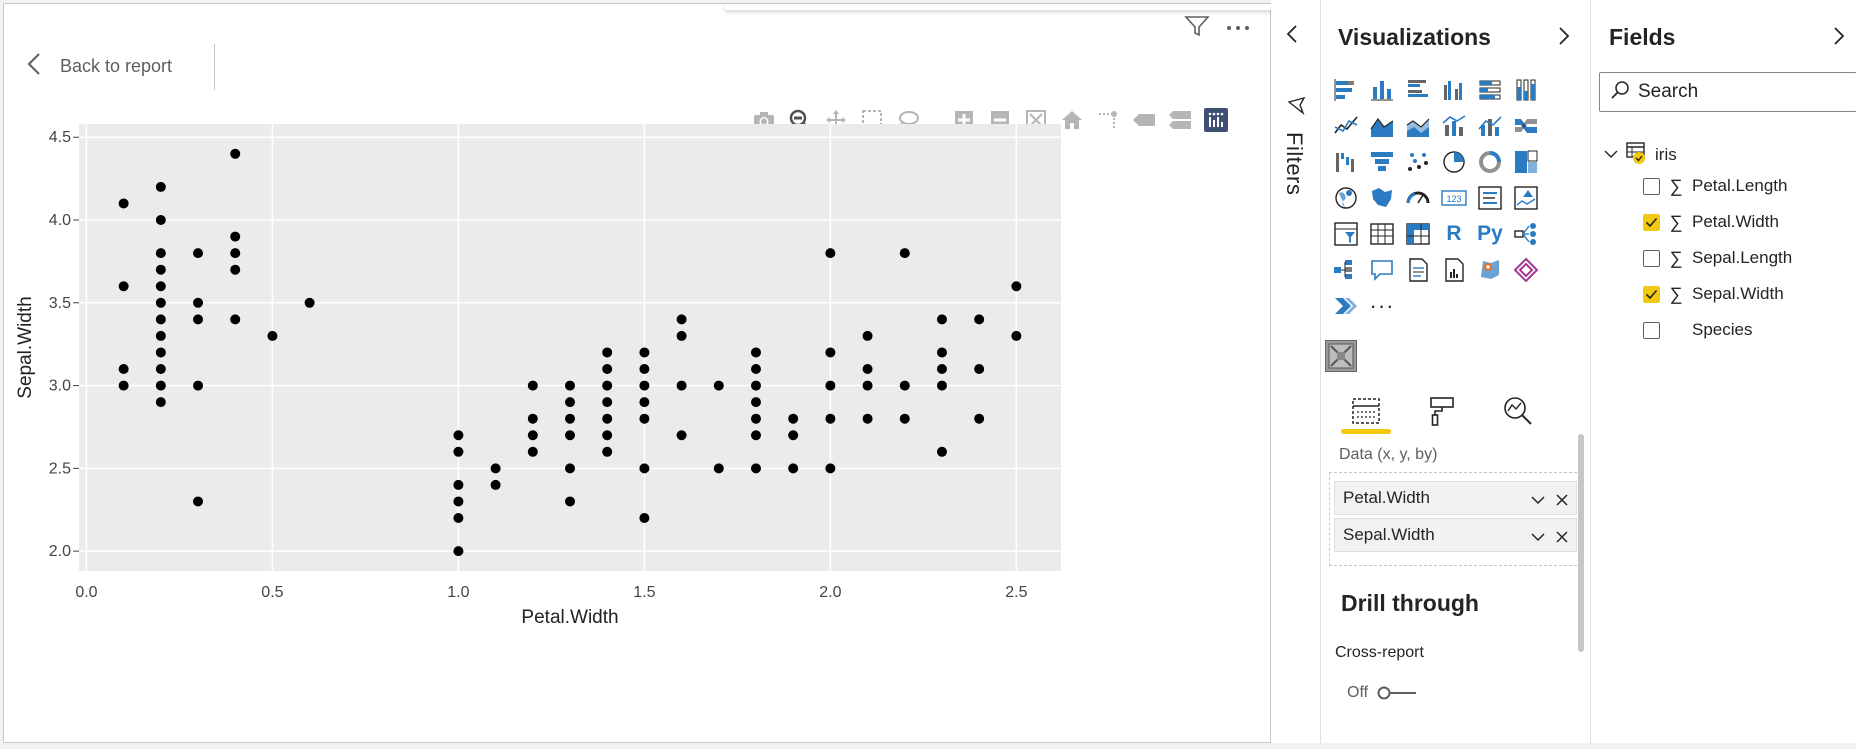  What do you see at coordinates (1216, 120) in the screenshot?
I see `plotly-logo-icon` at bounding box center [1216, 120].